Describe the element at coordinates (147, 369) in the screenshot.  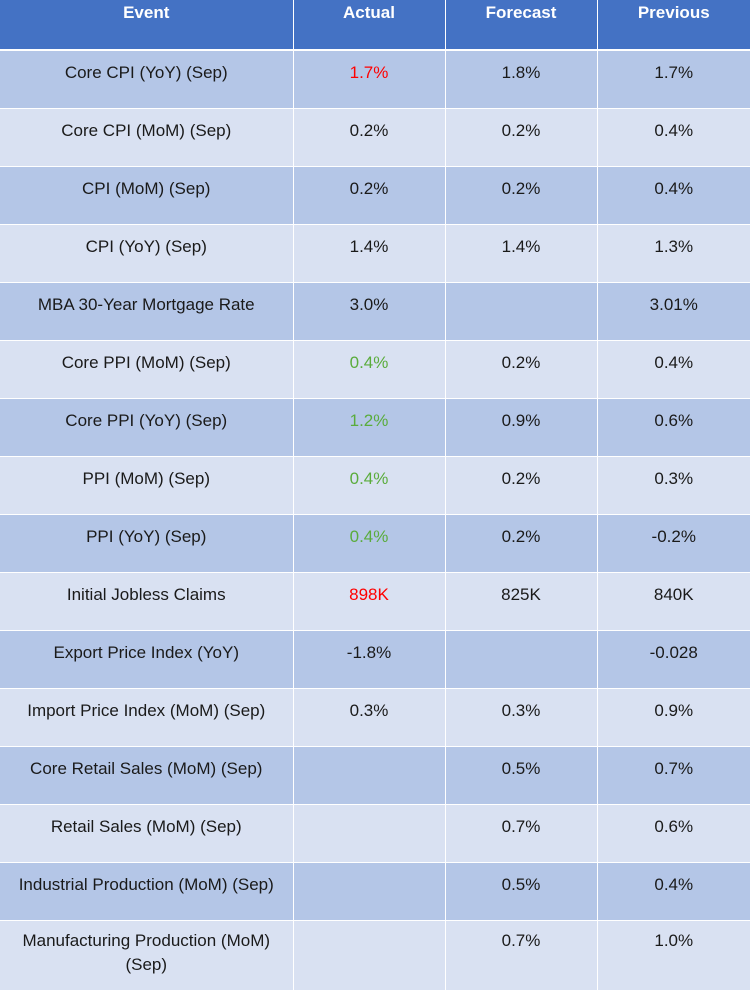
I see `event-cell: Core PPI (MoM) (Sep)` at that location.